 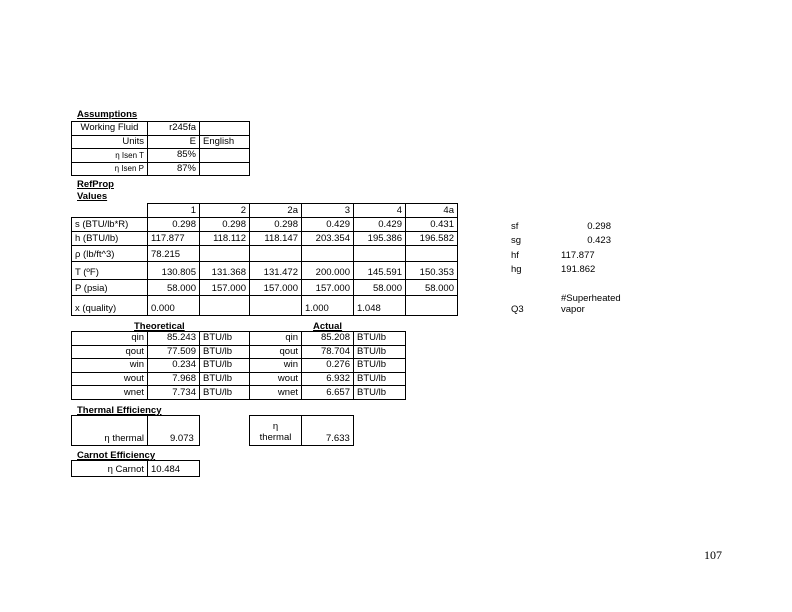 What do you see at coordinates (173, 468) in the screenshot?
I see `carnot-value: 10.484` at bounding box center [173, 468].